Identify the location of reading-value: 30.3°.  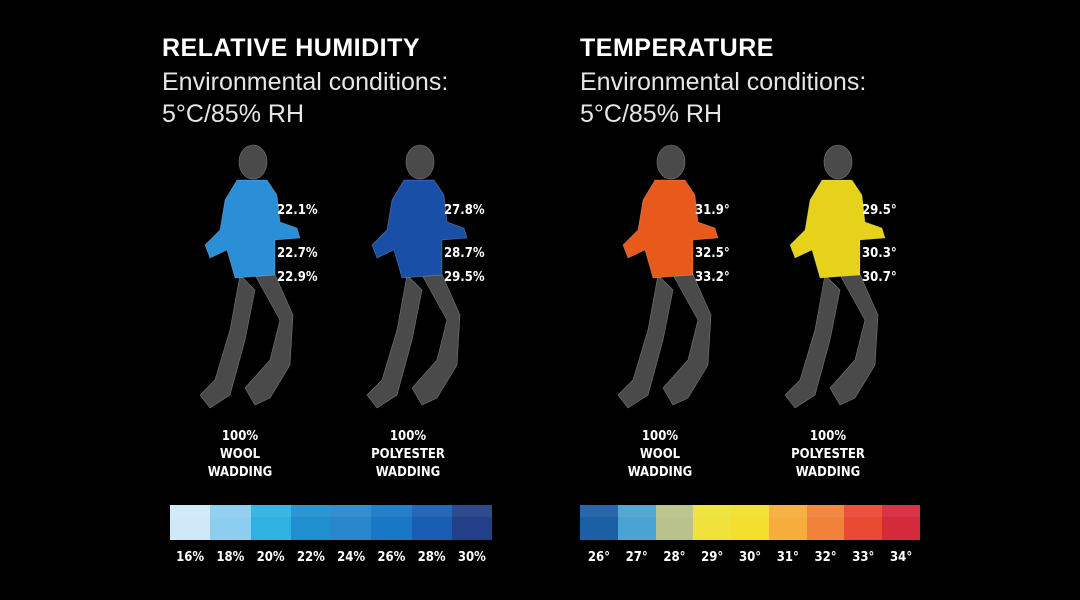
(879, 253).